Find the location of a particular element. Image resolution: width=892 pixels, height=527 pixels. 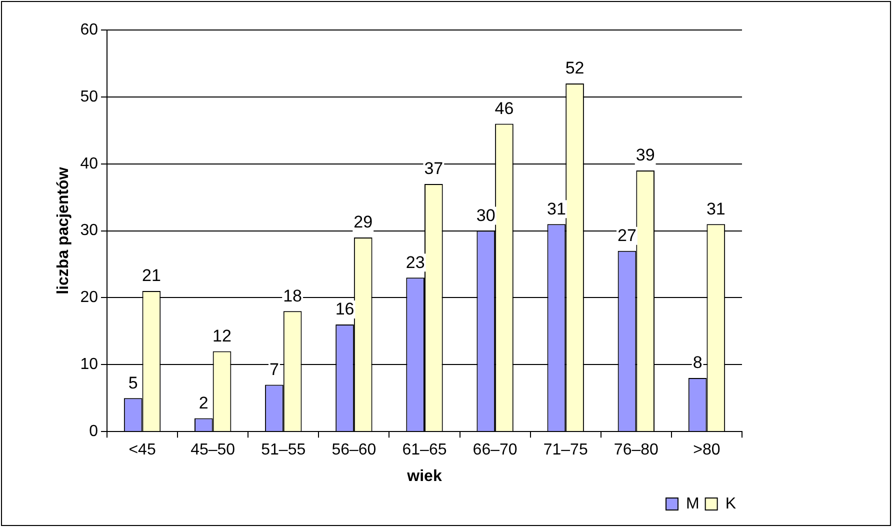

x-tick-label: 61–65 is located at coordinates (424, 450).